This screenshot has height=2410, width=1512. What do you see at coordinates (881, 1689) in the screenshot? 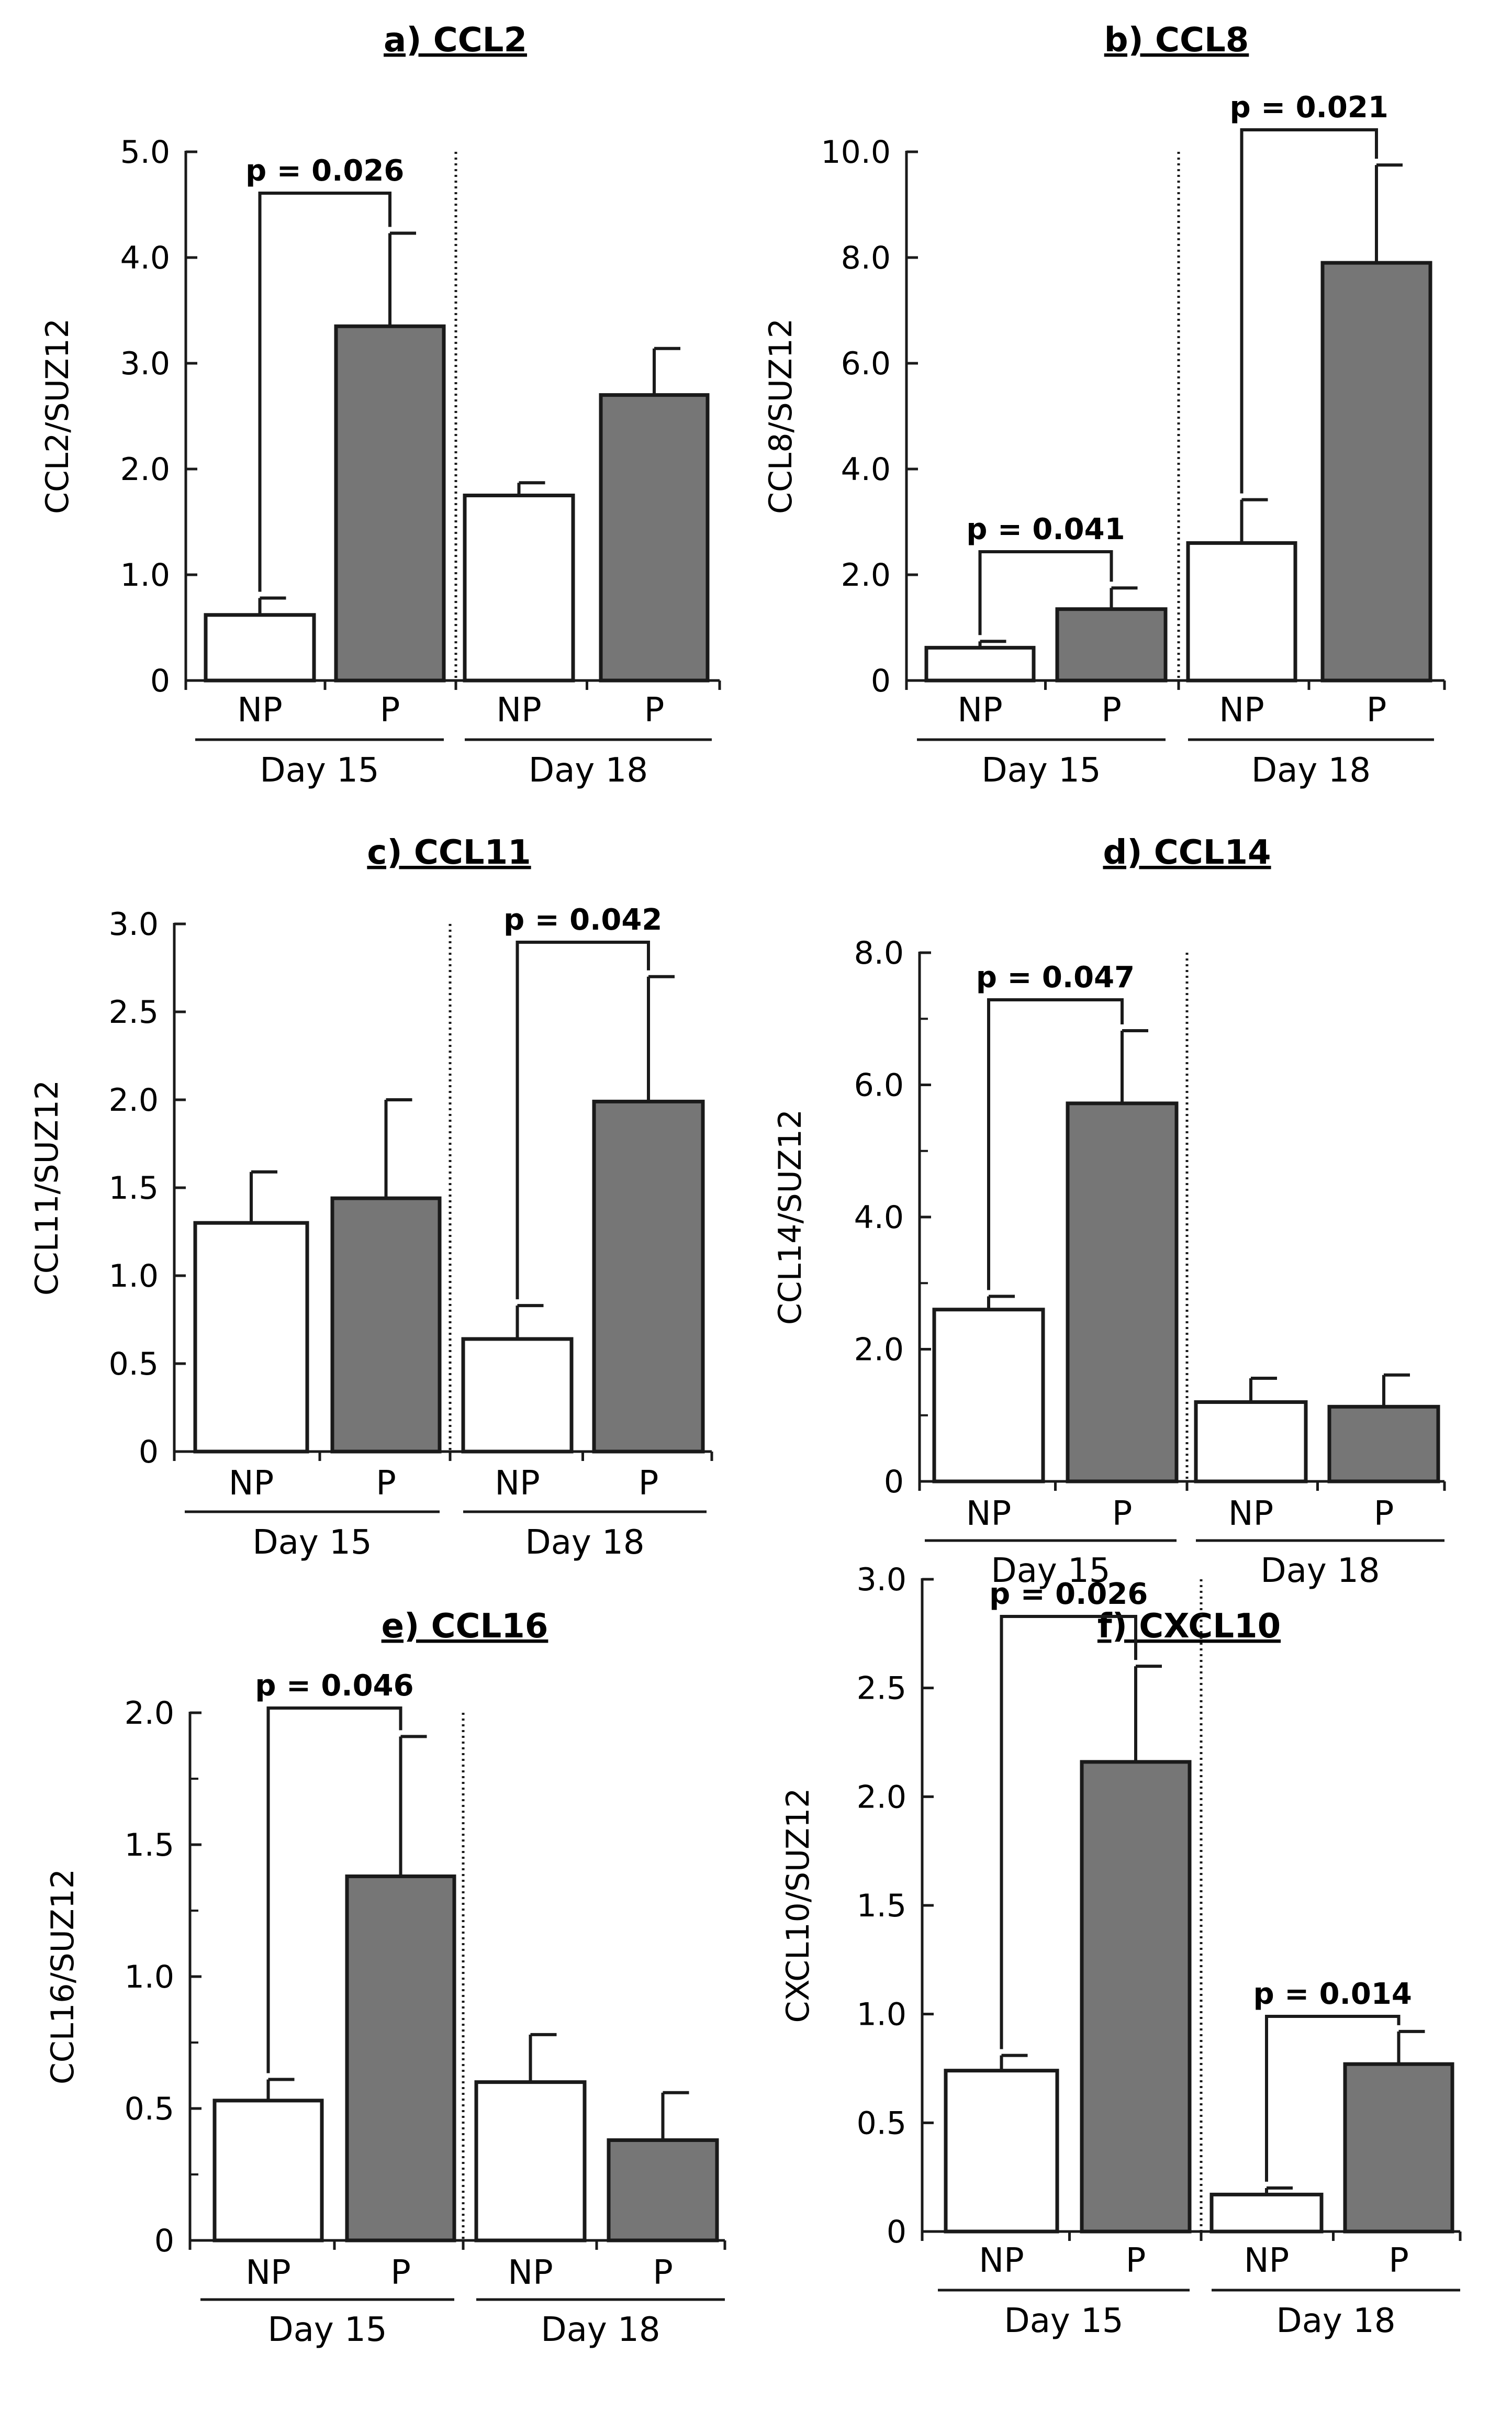
I see `y-tick-label: 2.5` at bounding box center [881, 1689].